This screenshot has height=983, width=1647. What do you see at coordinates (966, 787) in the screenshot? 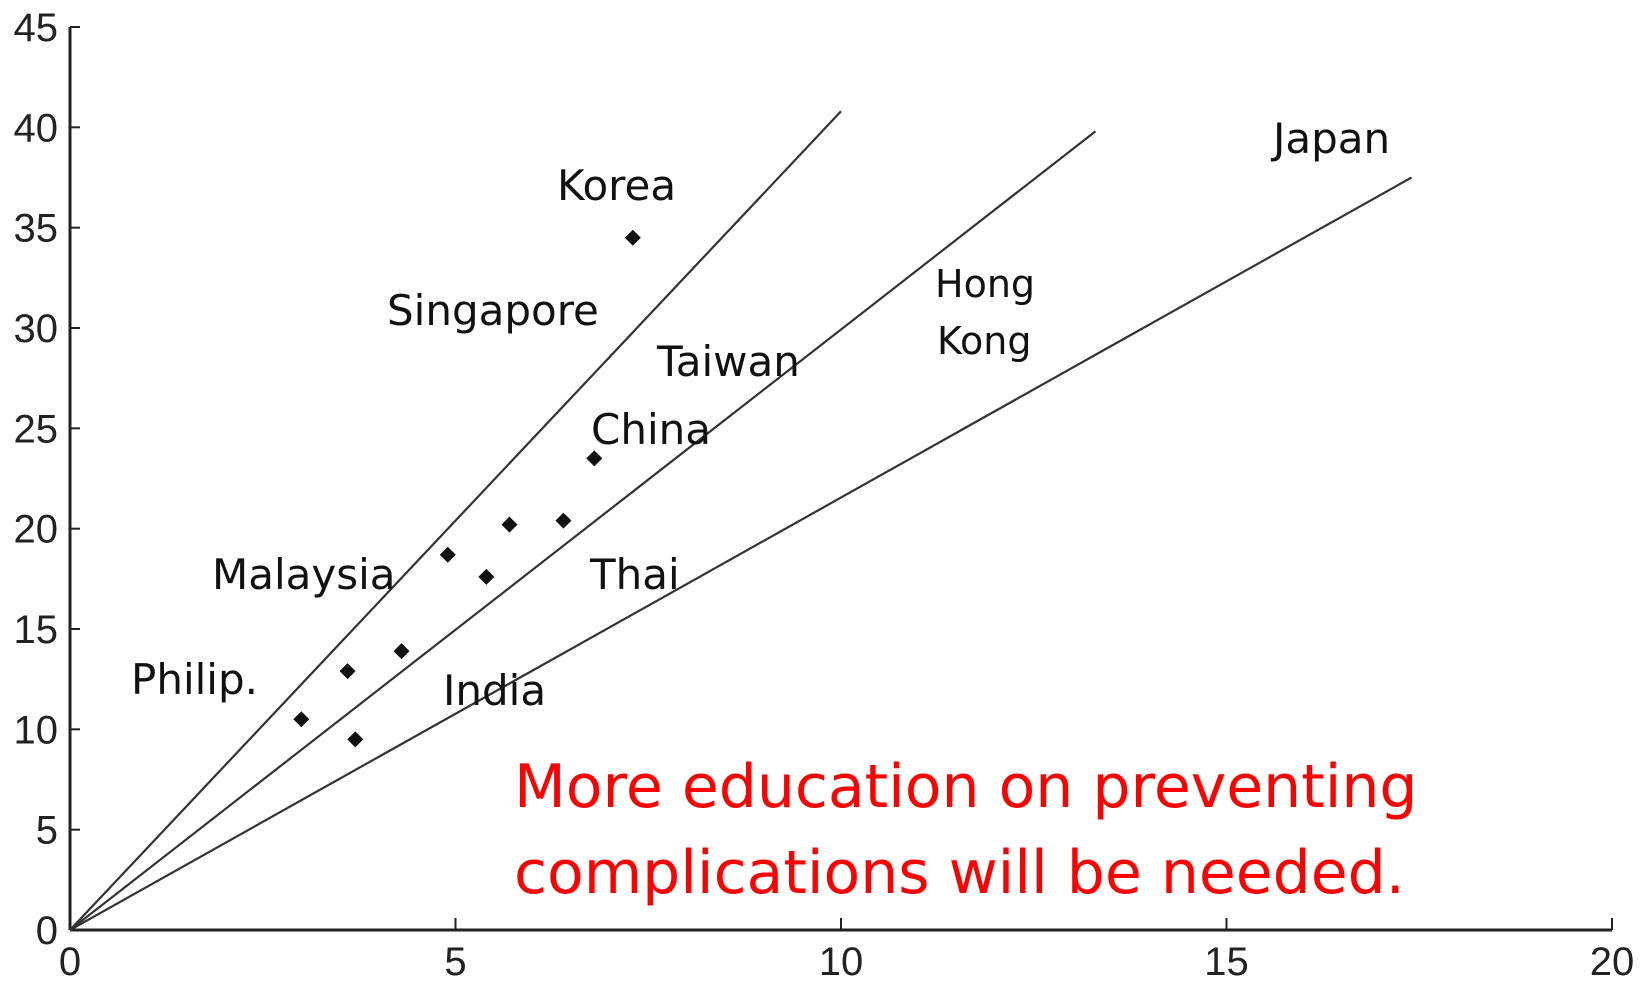
I see `annotation-line-1: More education on preventing` at bounding box center [966, 787].